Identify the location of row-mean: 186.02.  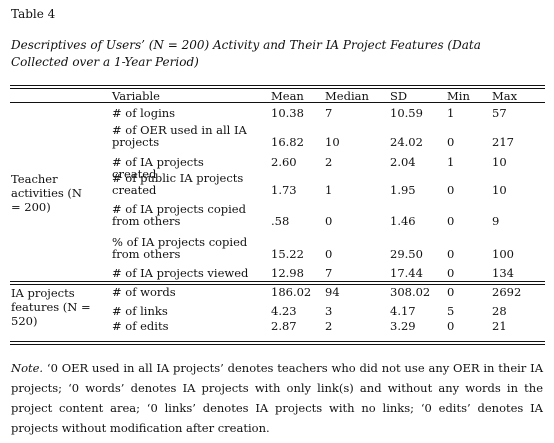
(291, 292).